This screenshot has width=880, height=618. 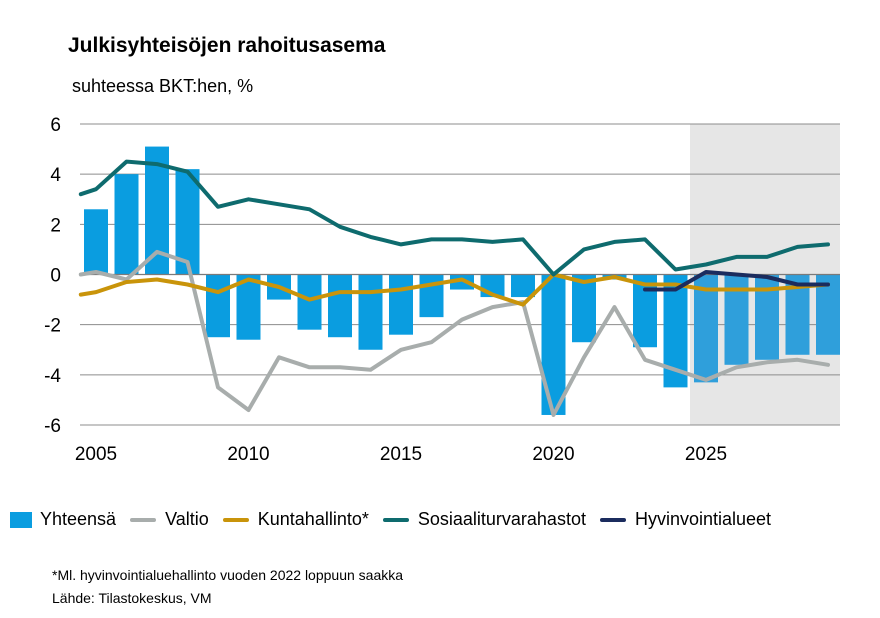 What do you see at coordinates (187, 519) in the screenshot?
I see `legend-label-valtio: Valtio` at bounding box center [187, 519].